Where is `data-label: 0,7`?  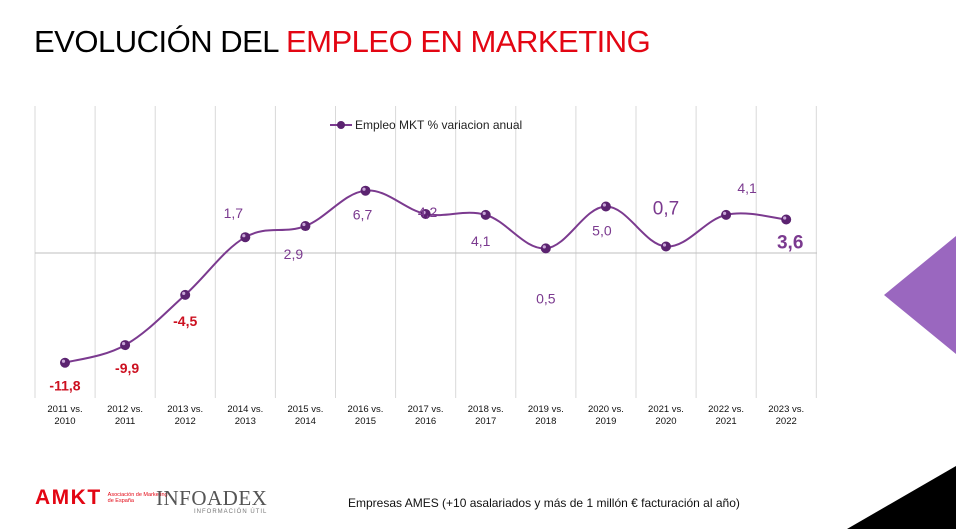
data-label: 0,7 is located at coordinates (666, 208).